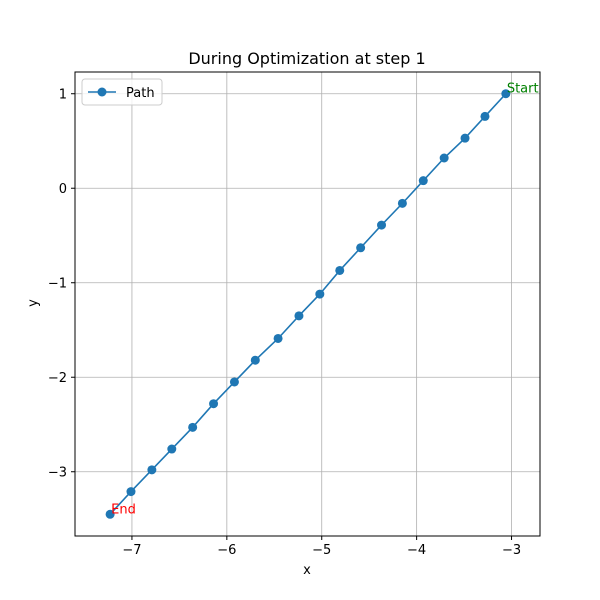  What do you see at coordinates (140, 93) in the screenshot?
I see `legend-label: Path` at bounding box center [140, 93].